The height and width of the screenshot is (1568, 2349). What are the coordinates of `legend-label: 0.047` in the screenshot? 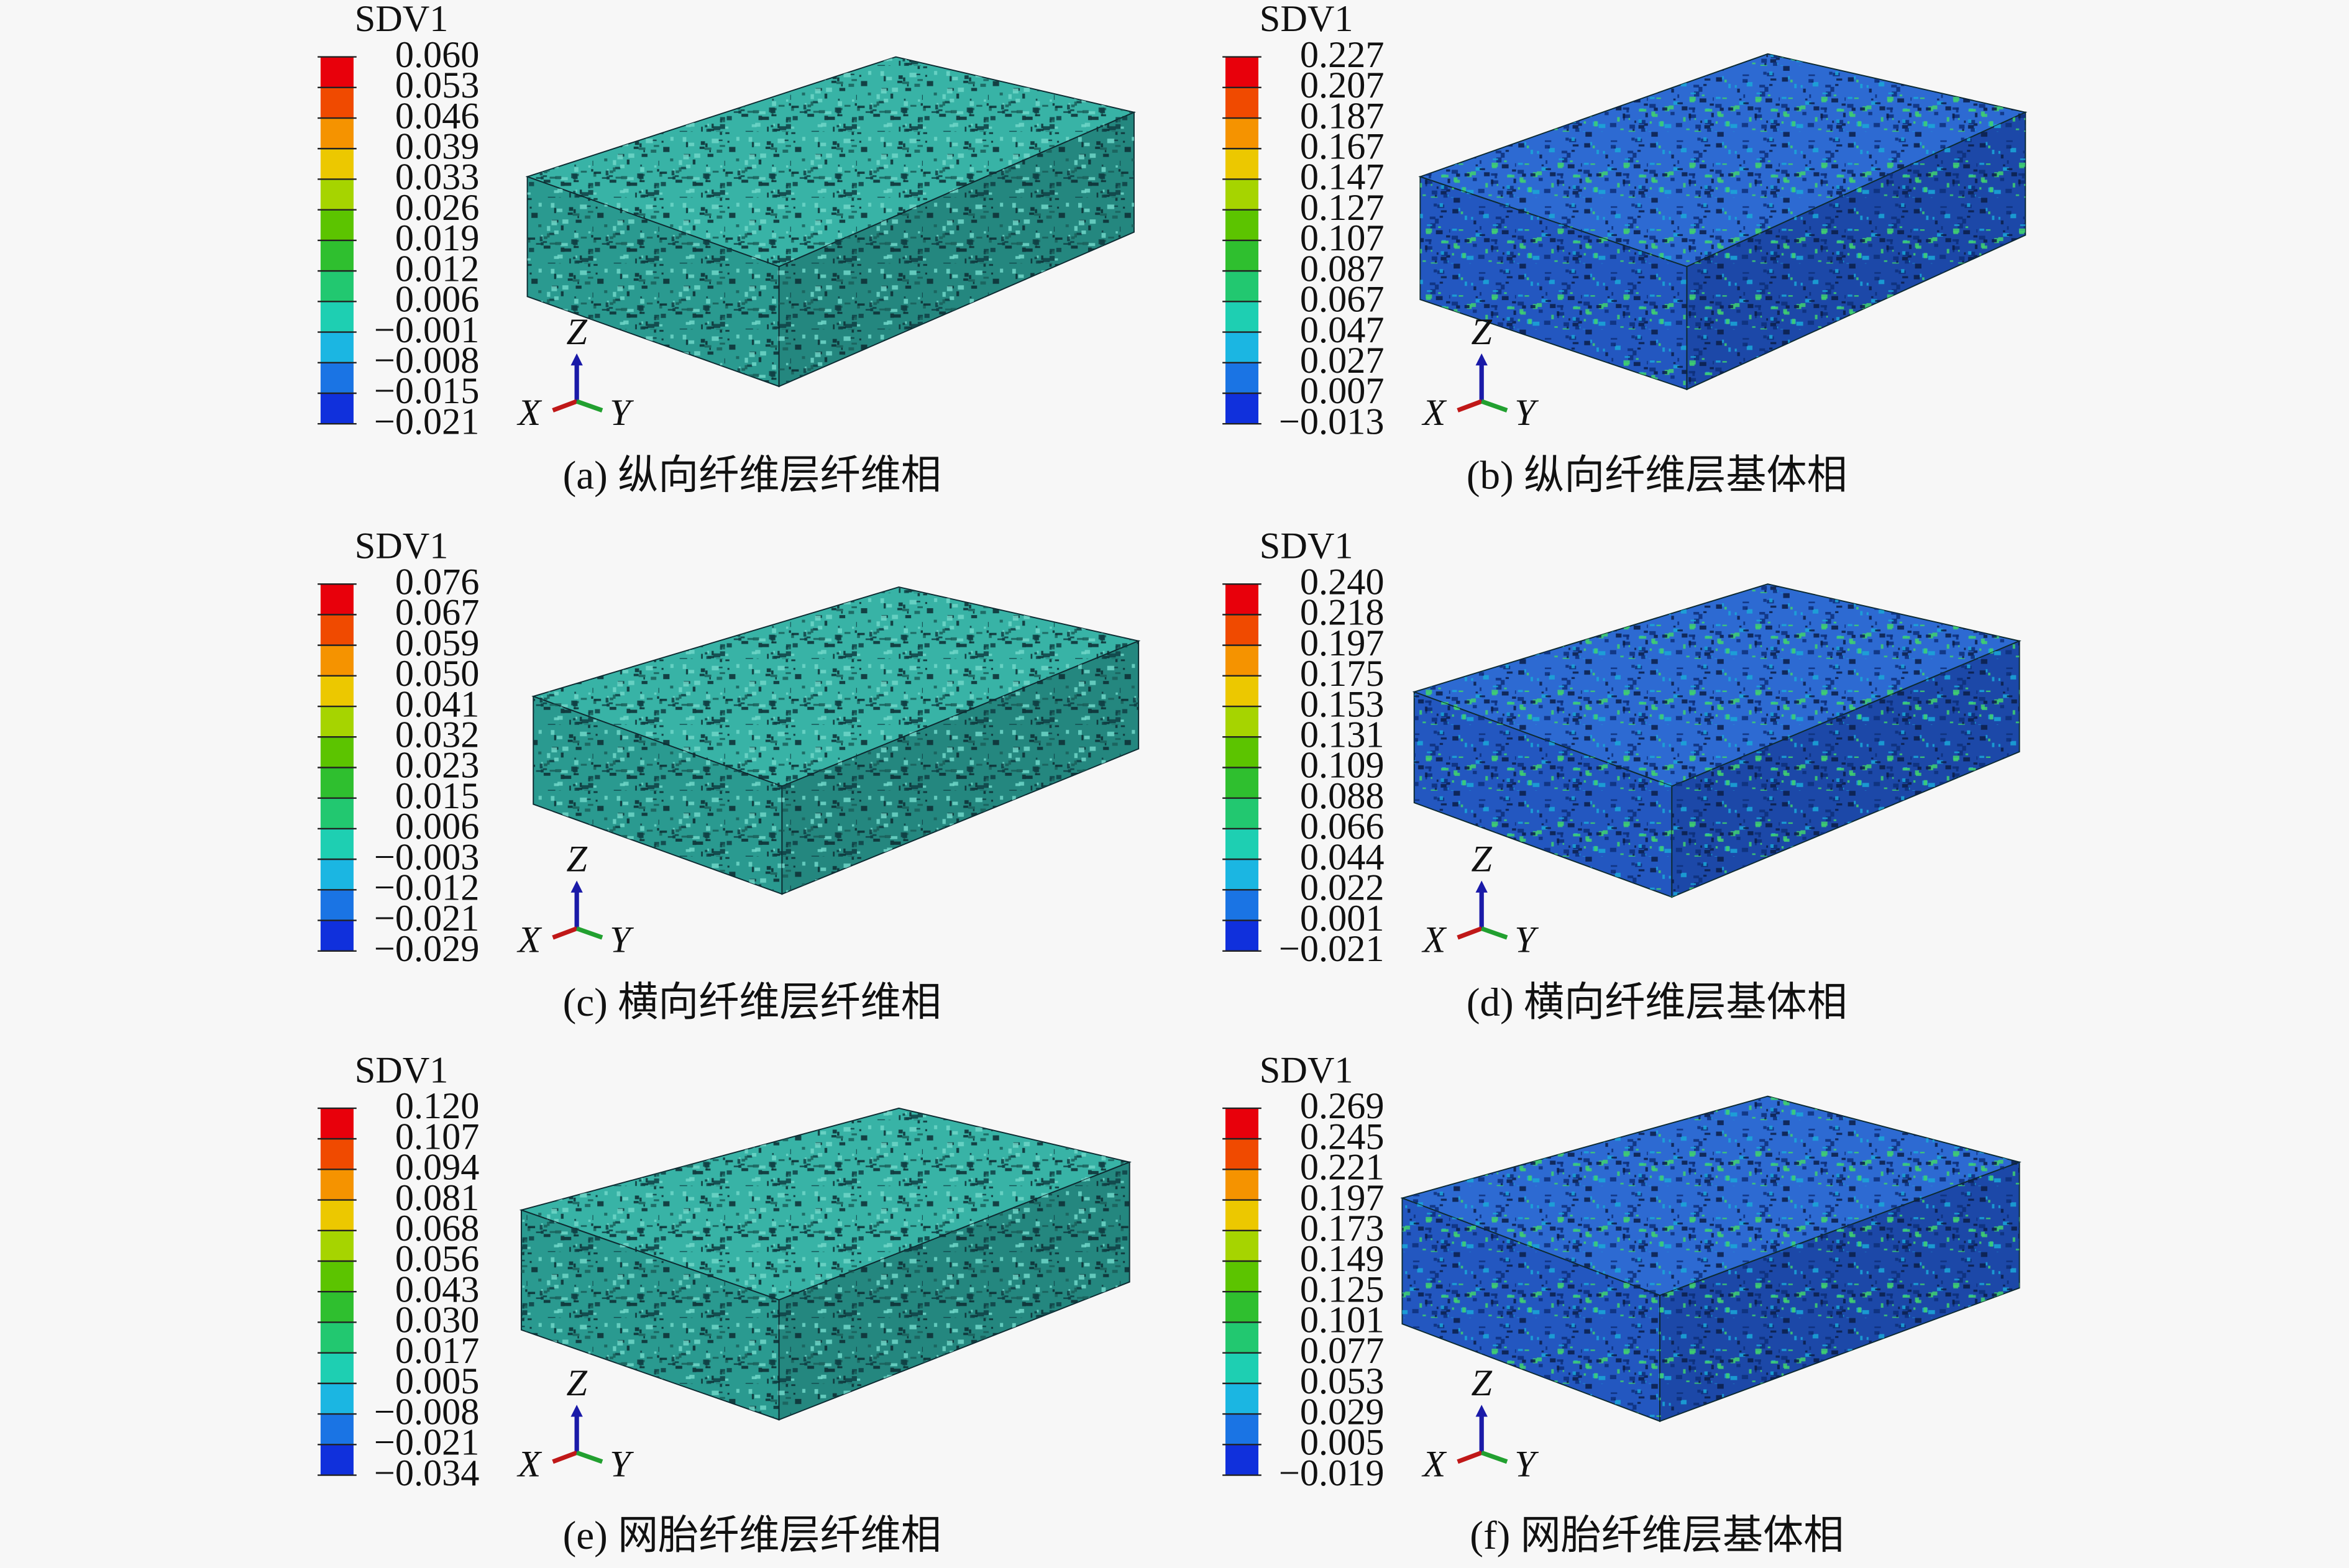 It's located at (1342, 330).